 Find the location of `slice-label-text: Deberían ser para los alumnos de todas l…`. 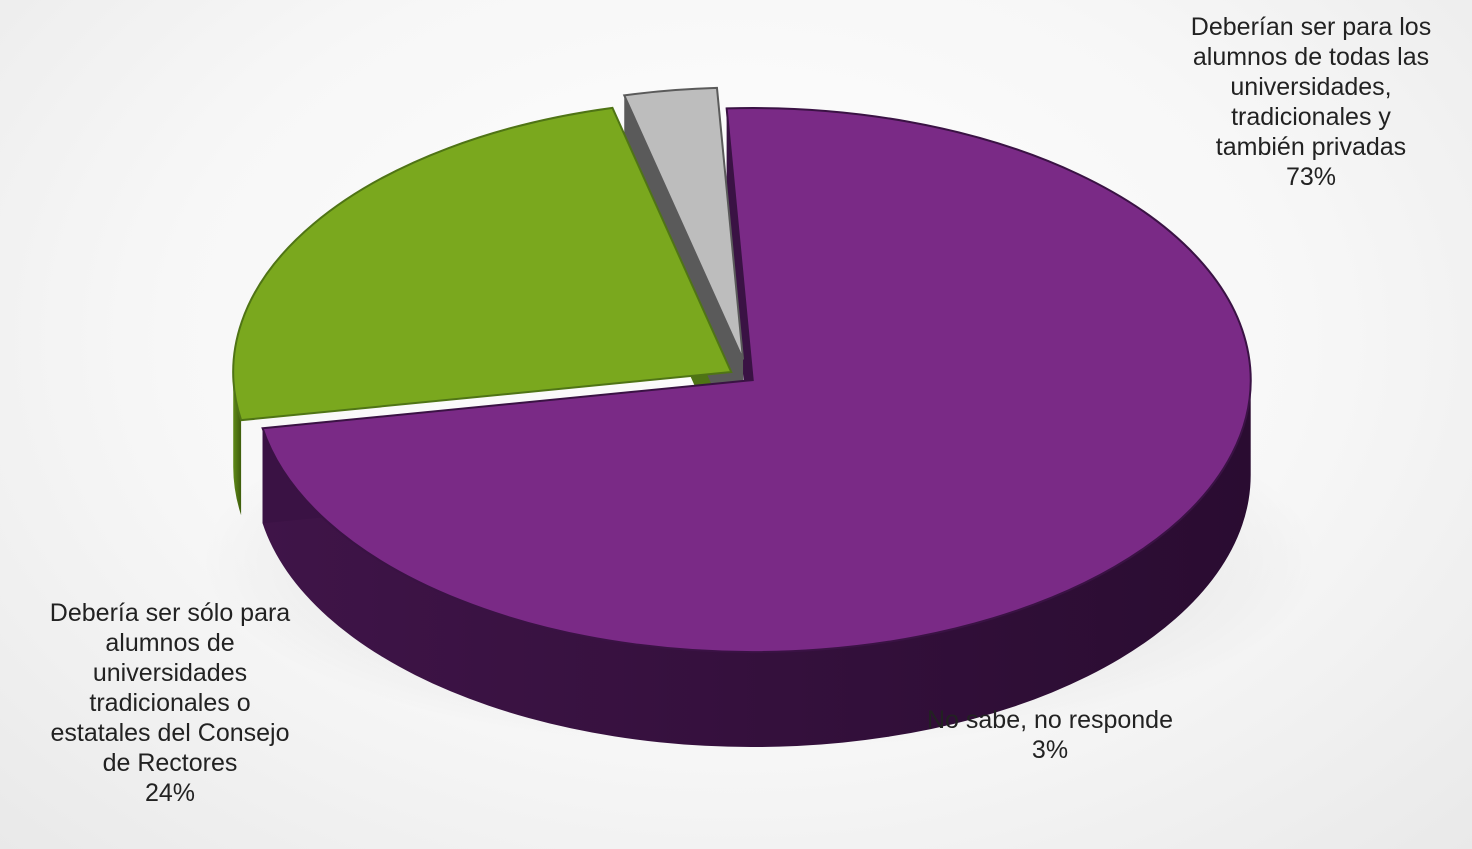

slice-label-text: Deberían ser para los alumnos de todas l… is located at coordinates (1311, 87).